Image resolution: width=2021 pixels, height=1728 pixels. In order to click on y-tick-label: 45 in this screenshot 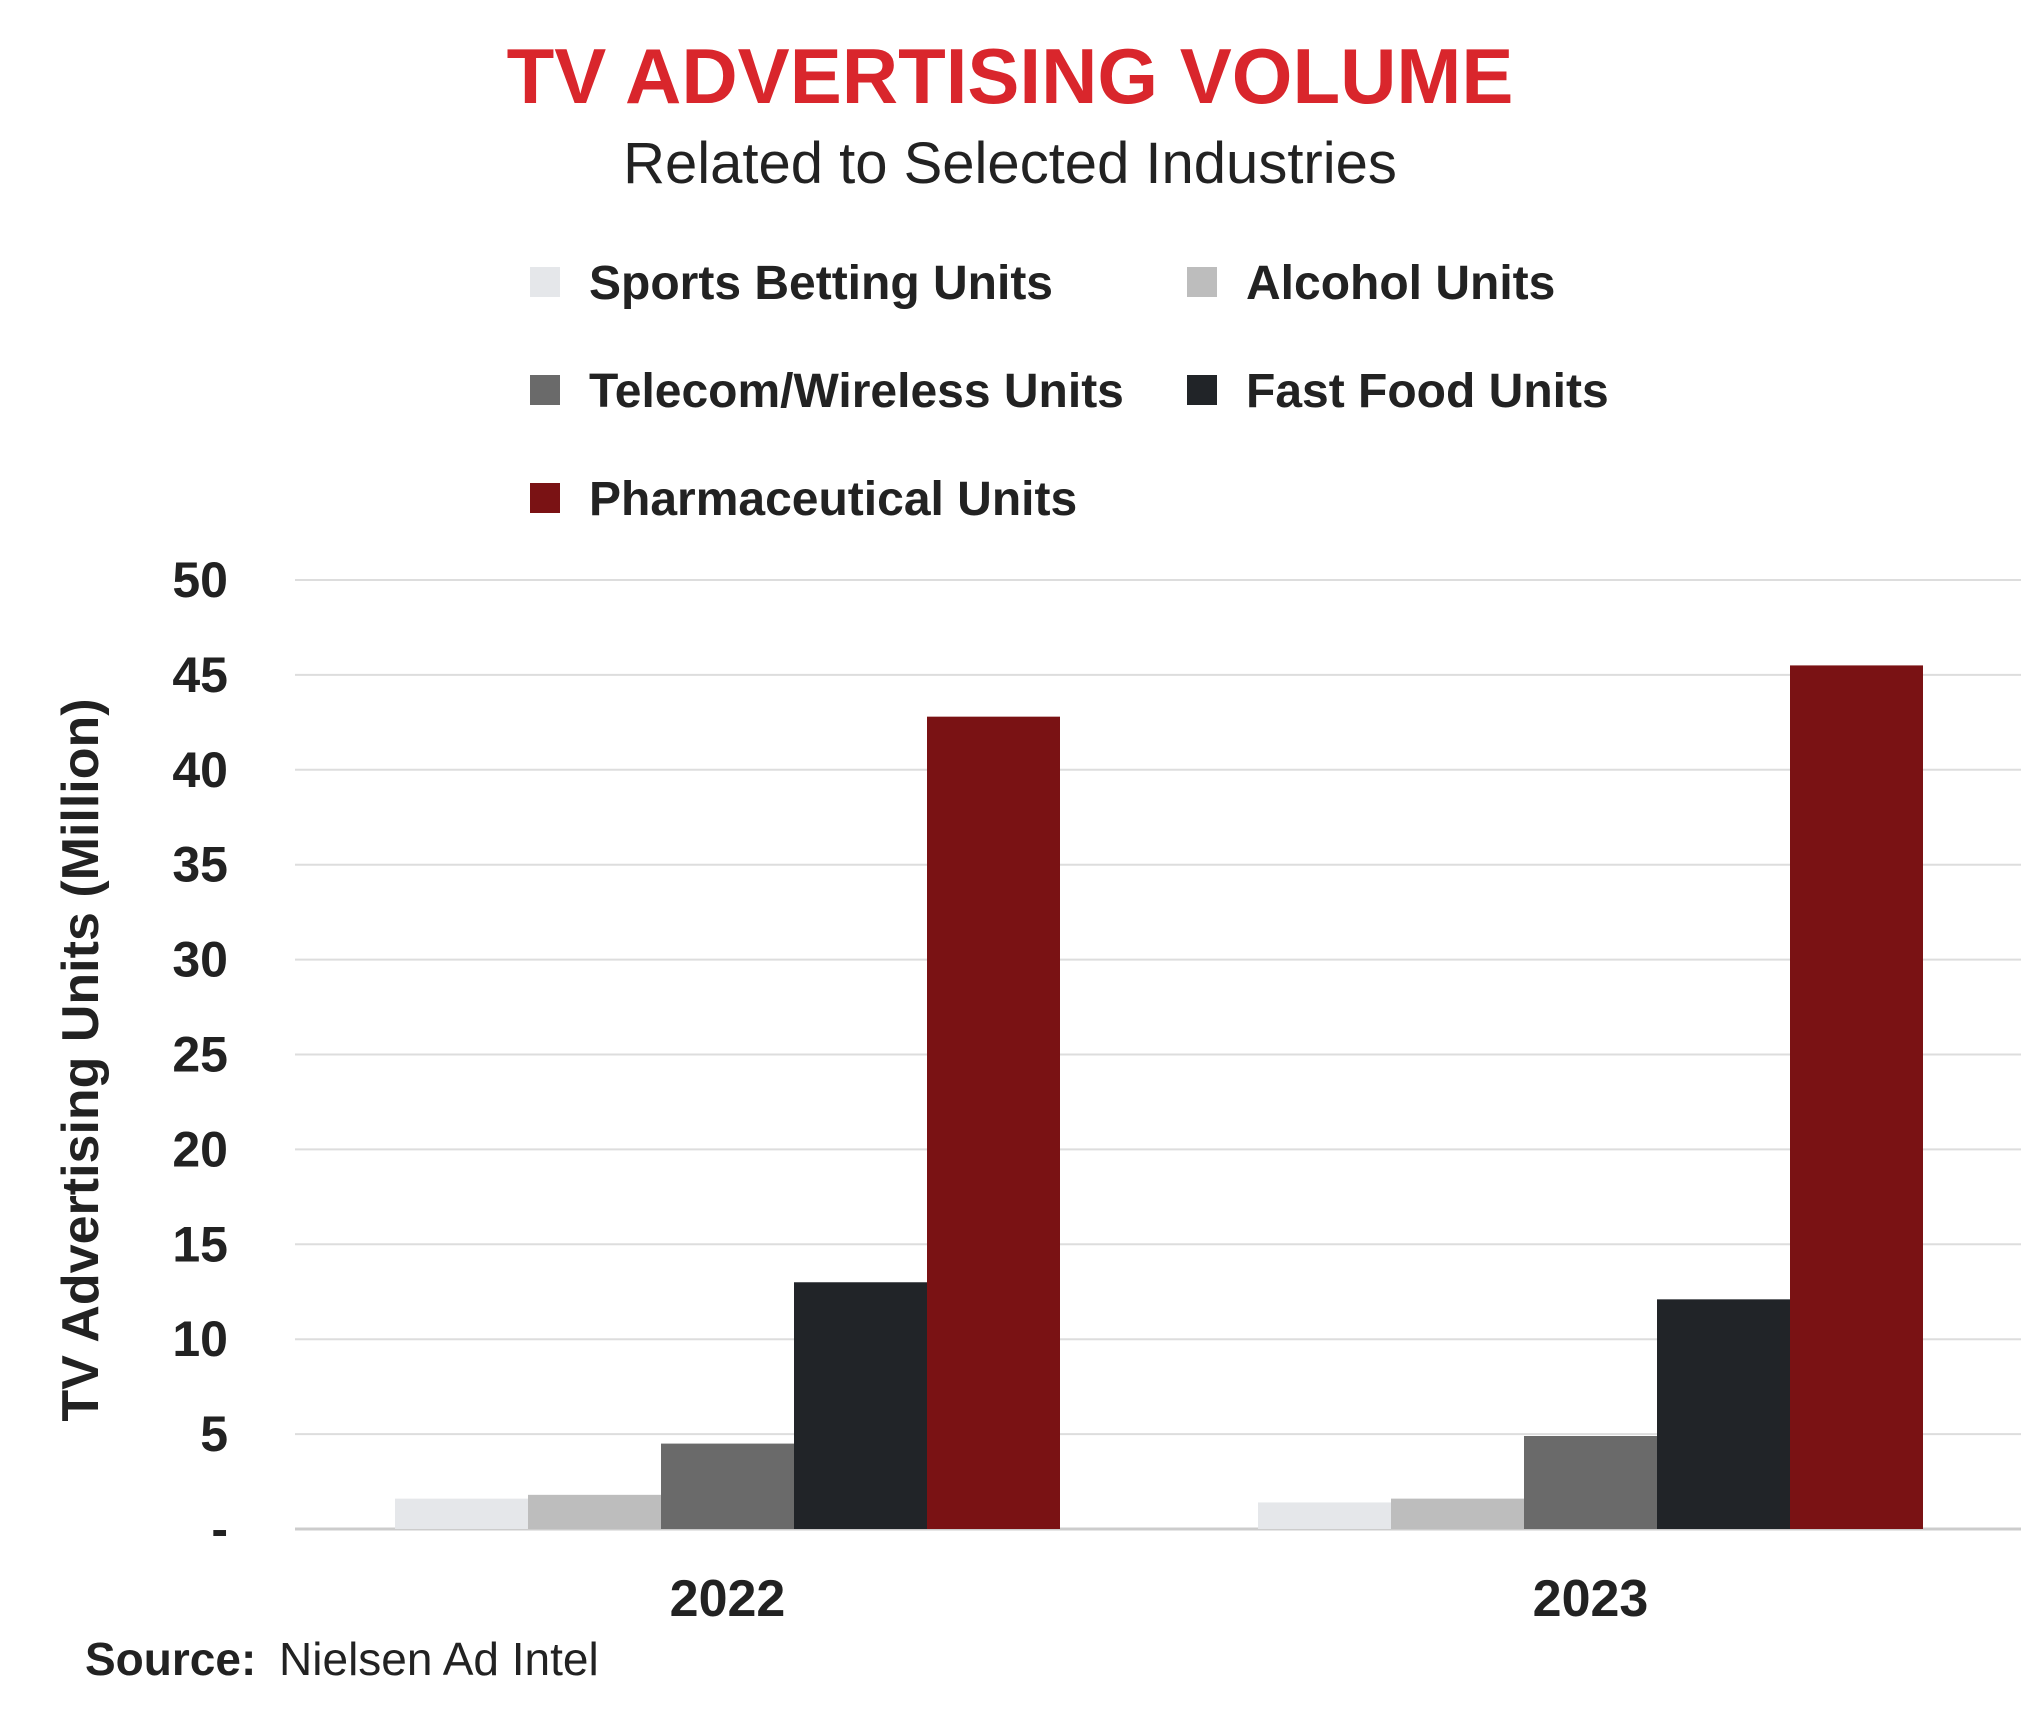, I will do `click(200, 675)`.